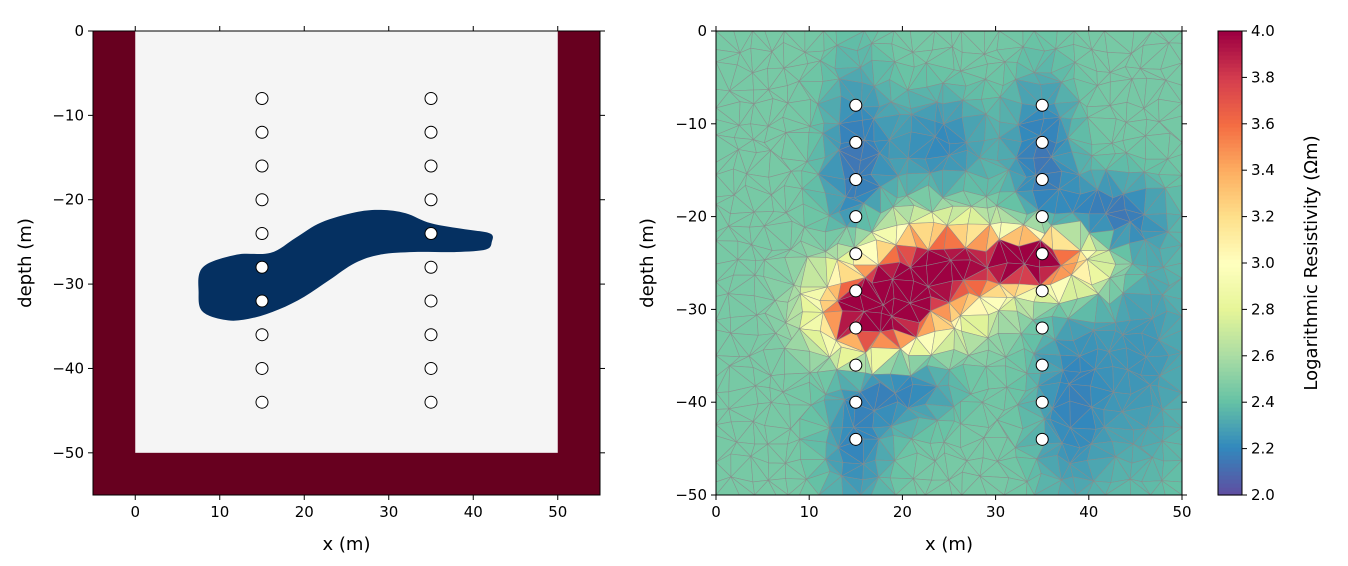 The image size is (1348, 566). I want to click on left-electrodes, so click(346, 250).